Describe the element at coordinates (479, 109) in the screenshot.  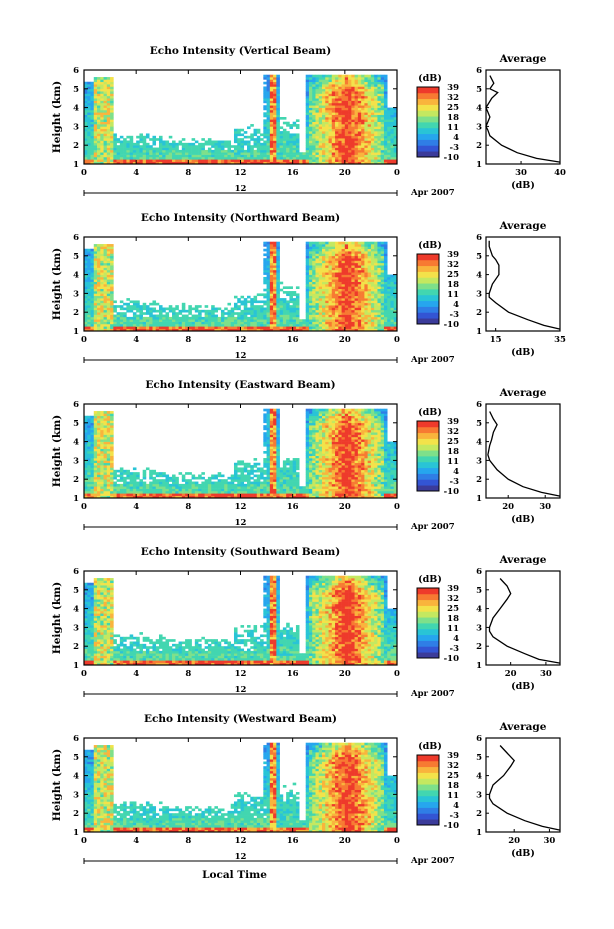
I see `avg-y-tick-label: 4` at that location.